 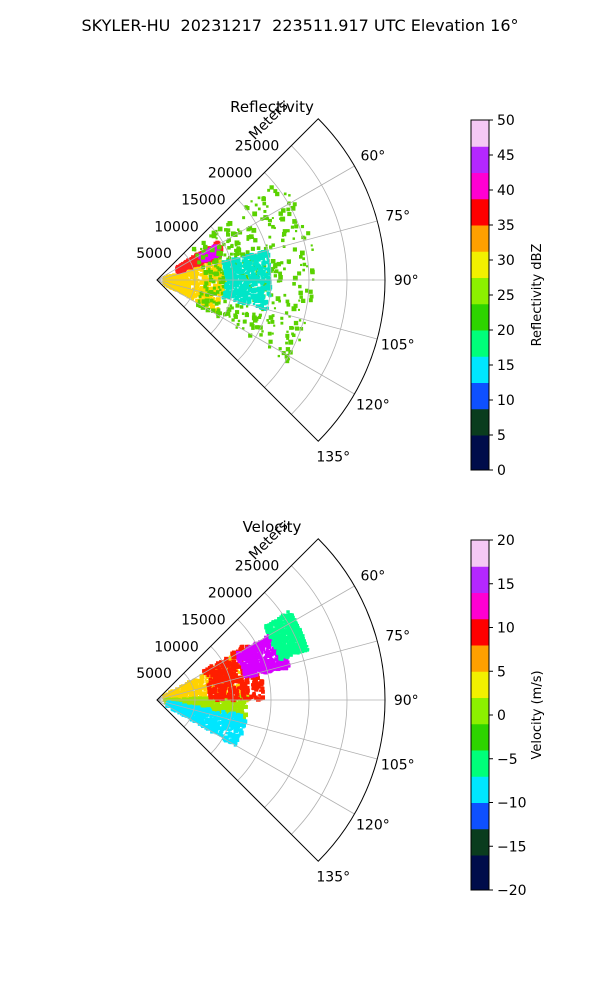 I want to click on colorbar-tick-label: 5, so click(x=501, y=436).